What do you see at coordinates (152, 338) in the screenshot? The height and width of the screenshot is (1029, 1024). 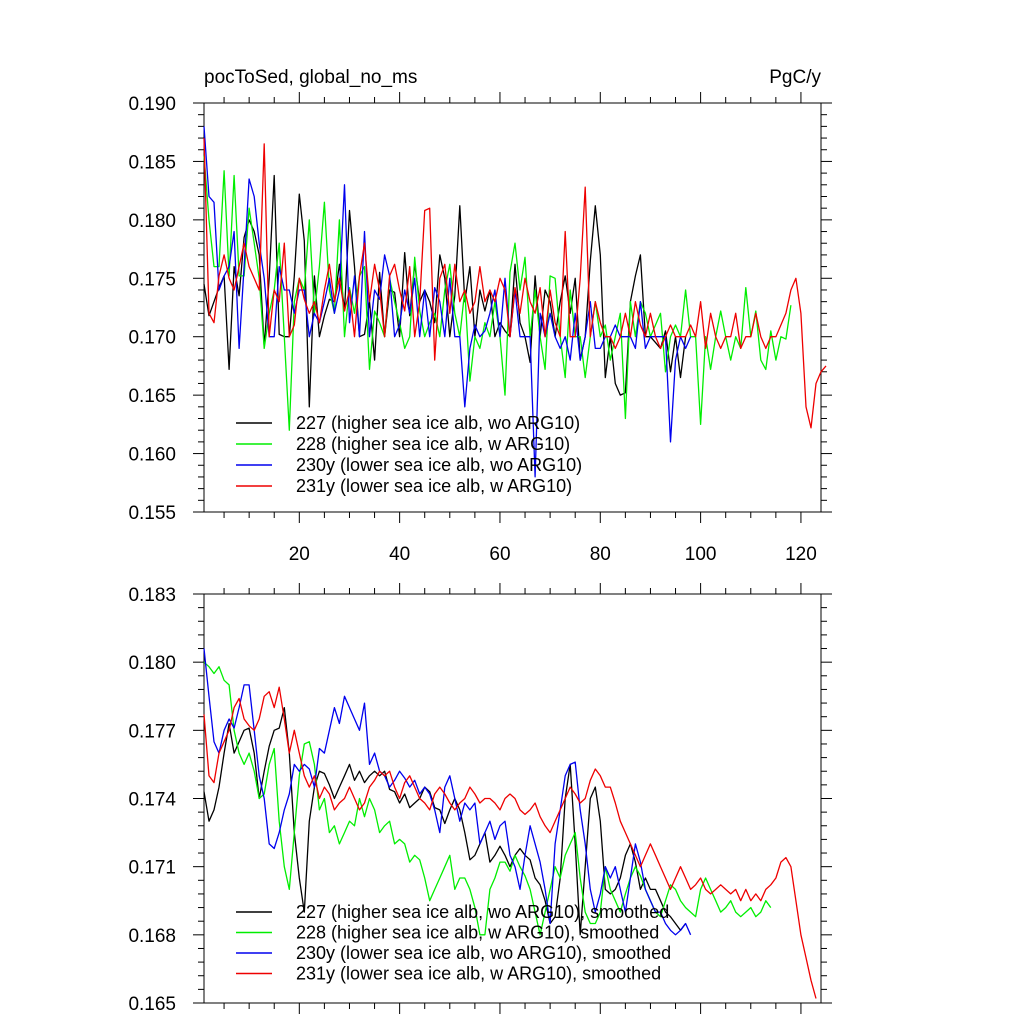 I see `y-tick-label: 0.170` at bounding box center [152, 338].